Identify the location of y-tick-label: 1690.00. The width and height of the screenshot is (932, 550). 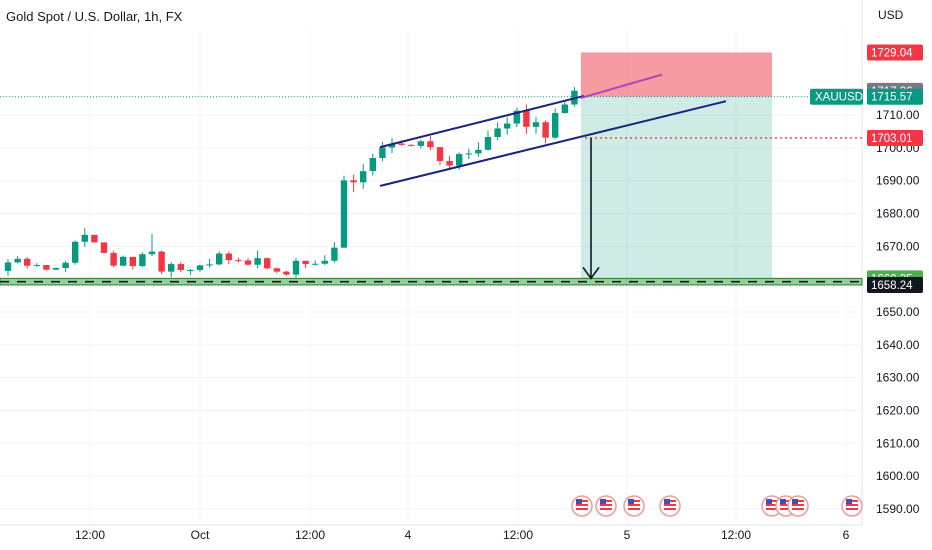
(898, 181).